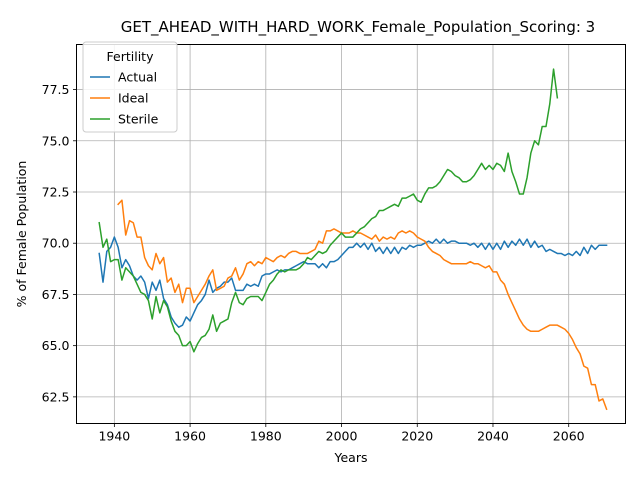  I want to click on x-tick-label: 1980, so click(266, 436).